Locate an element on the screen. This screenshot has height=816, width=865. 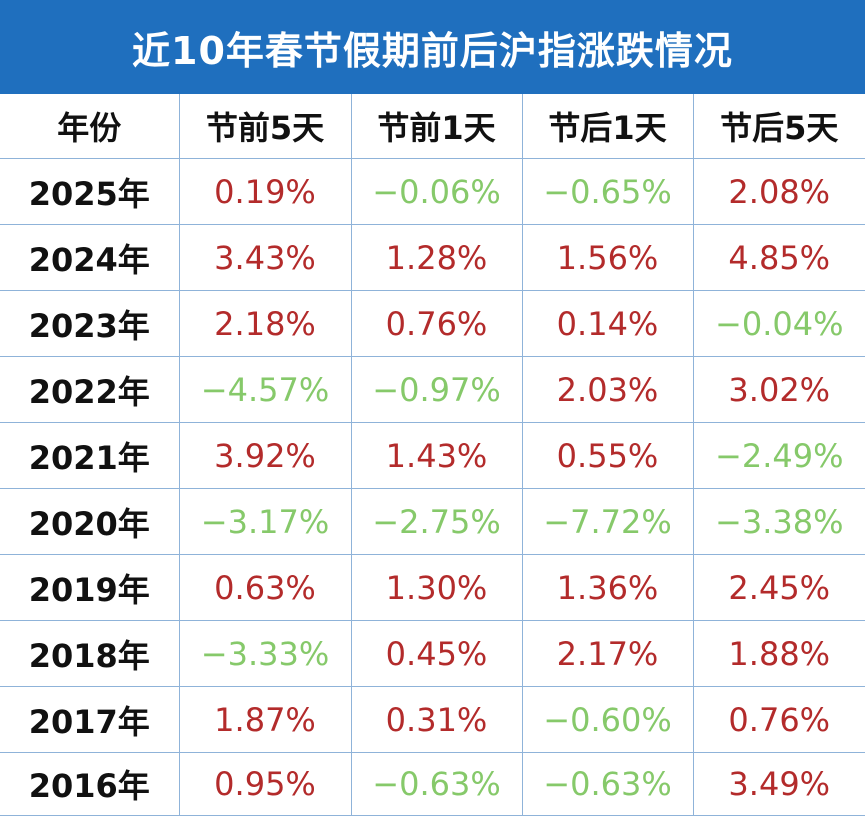
value-cell: 1.43% is located at coordinates (436, 455).